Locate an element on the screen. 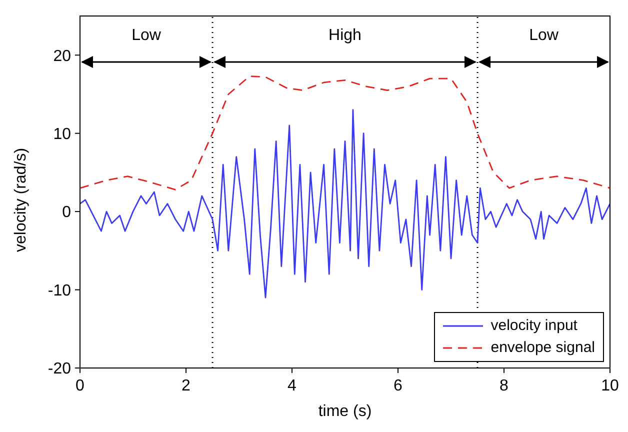 The width and height of the screenshot is (628, 432). x-axis-title: time (s) is located at coordinates (345, 411).